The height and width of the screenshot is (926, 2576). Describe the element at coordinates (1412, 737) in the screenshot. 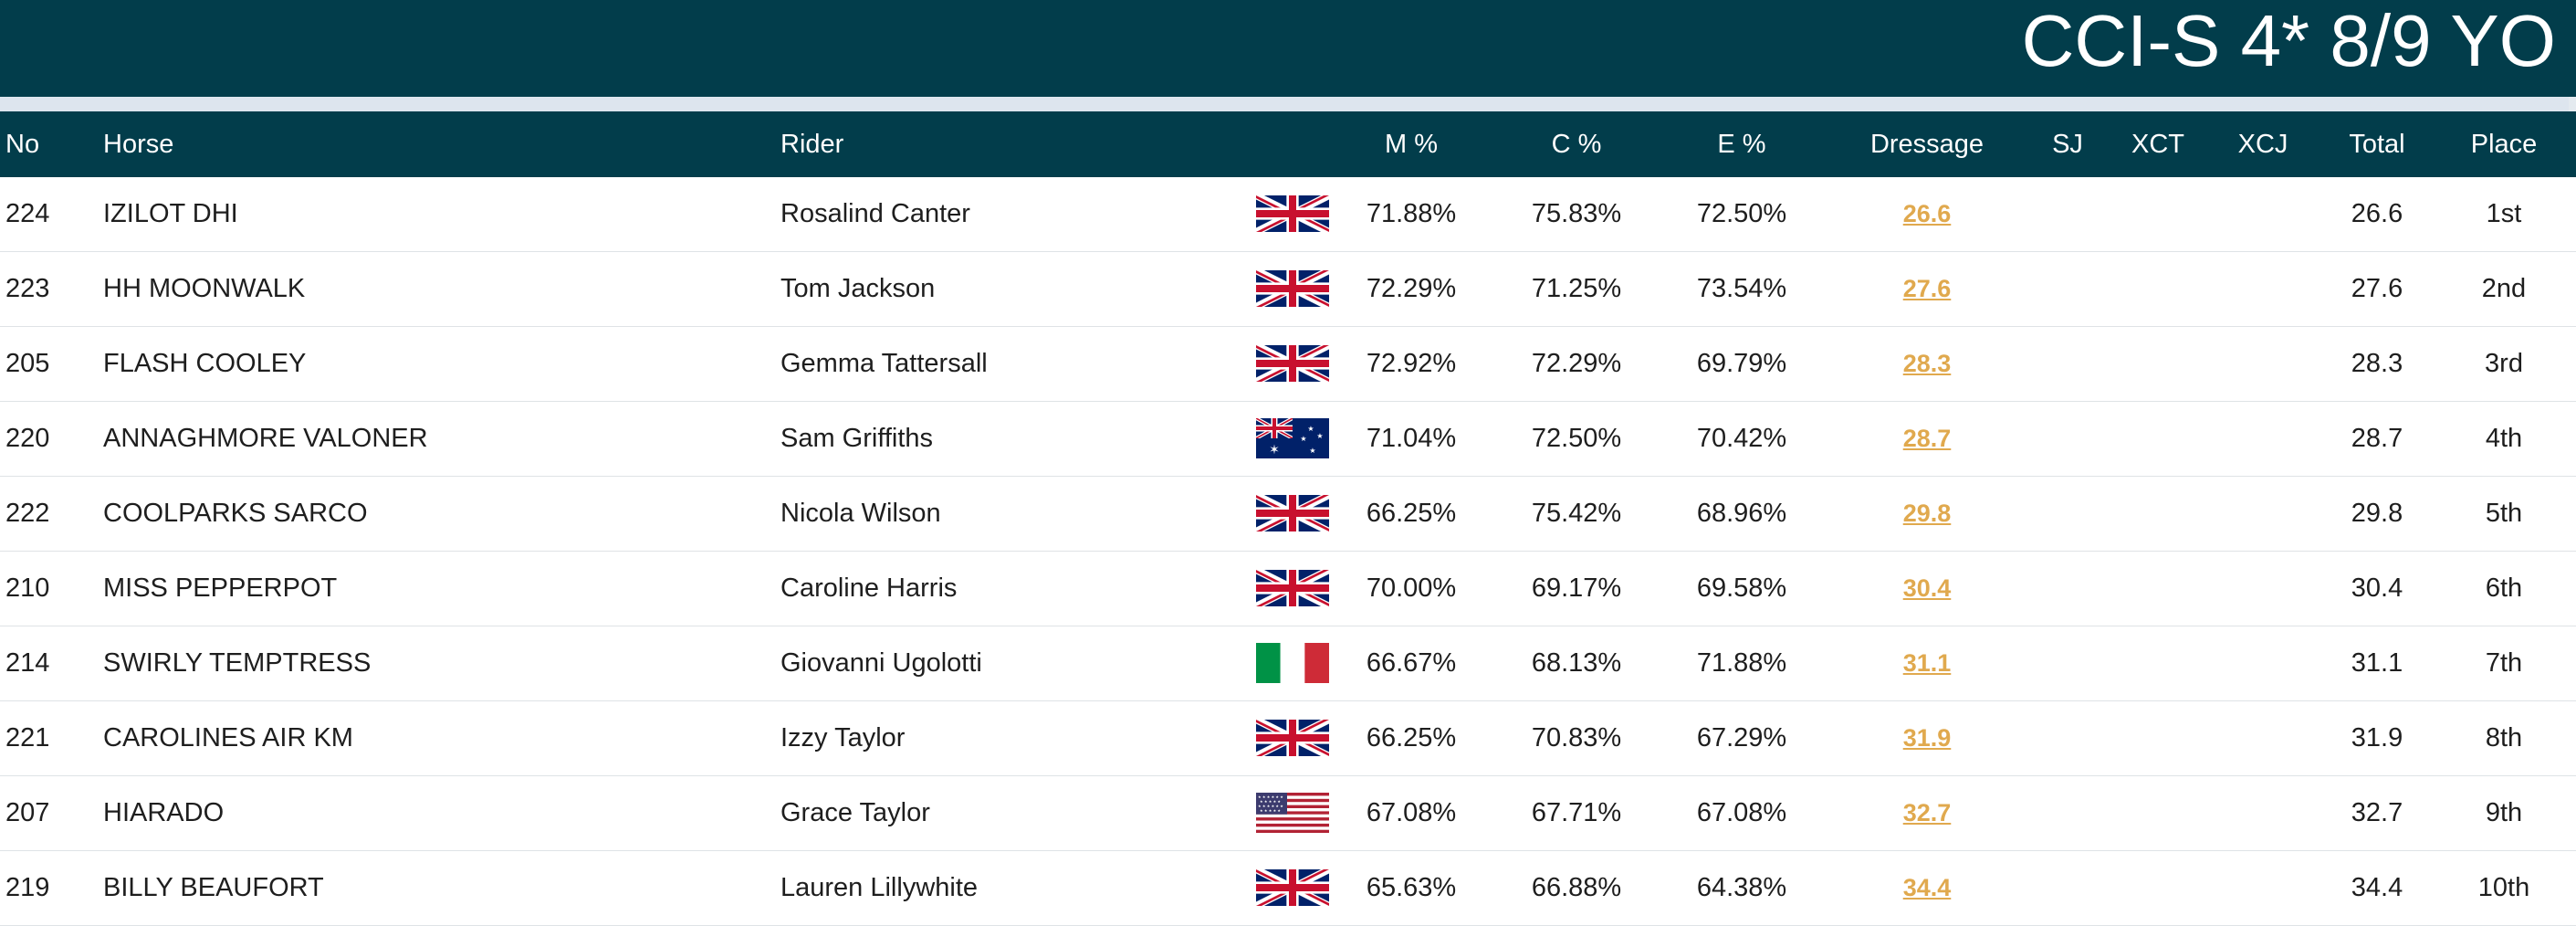

I see `m-percent: 66.25%` at that location.